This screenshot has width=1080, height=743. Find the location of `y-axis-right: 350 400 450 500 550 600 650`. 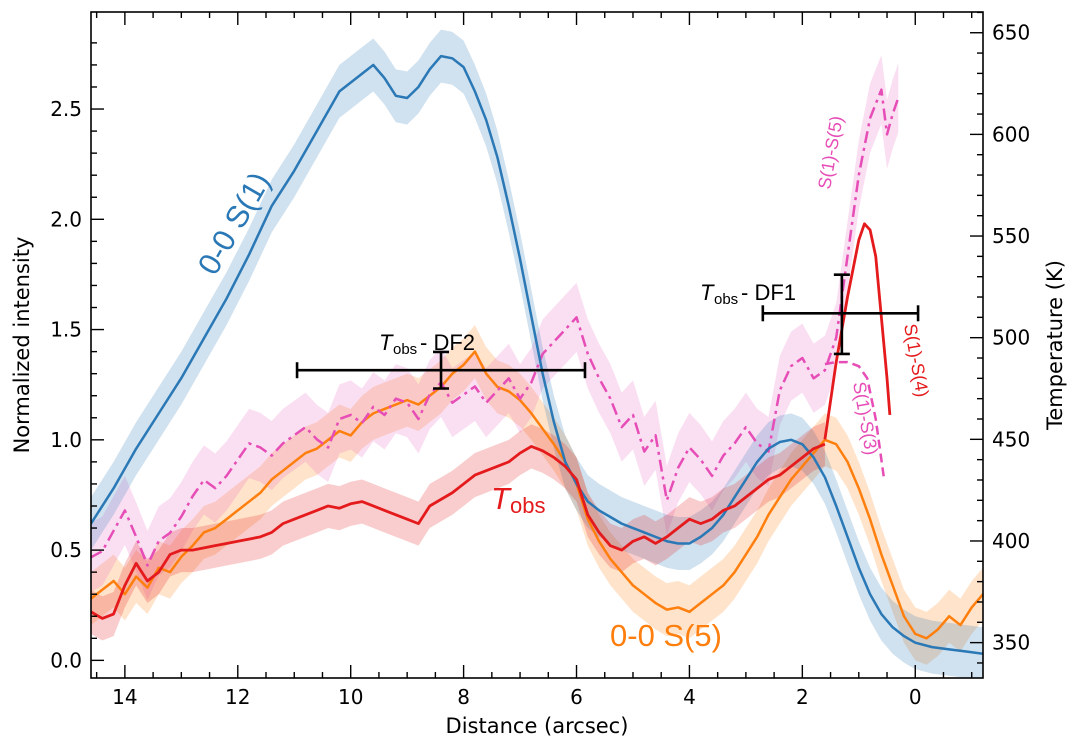

y-axis-right: 350 400 450 500 550 600 650 is located at coordinates (1000, 337).